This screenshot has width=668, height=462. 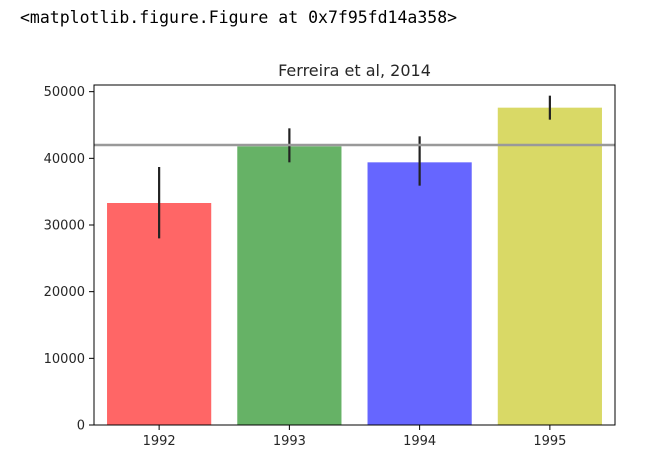 I want to click on y-tick-label: 30000, so click(x=64, y=226).